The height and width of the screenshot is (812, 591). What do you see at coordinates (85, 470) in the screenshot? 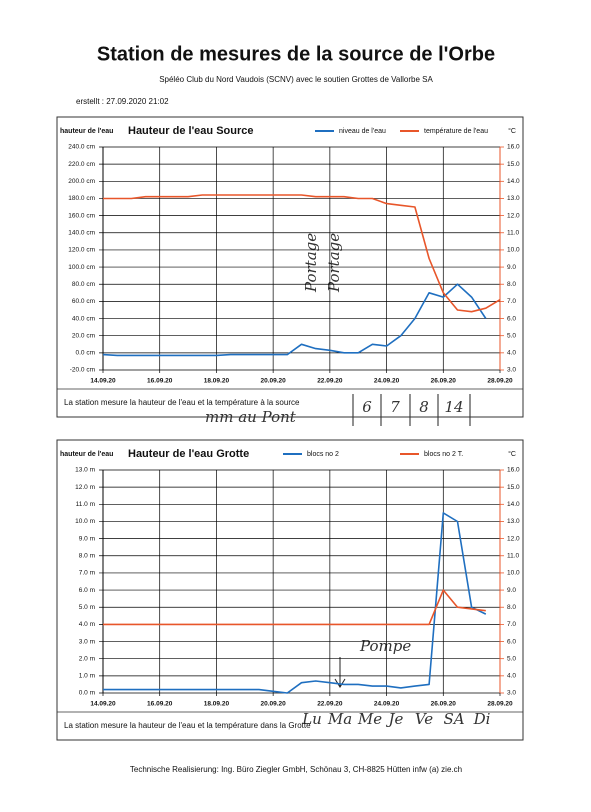
I see `y-tick-label: 13.0 m` at bounding box center [85, 470].